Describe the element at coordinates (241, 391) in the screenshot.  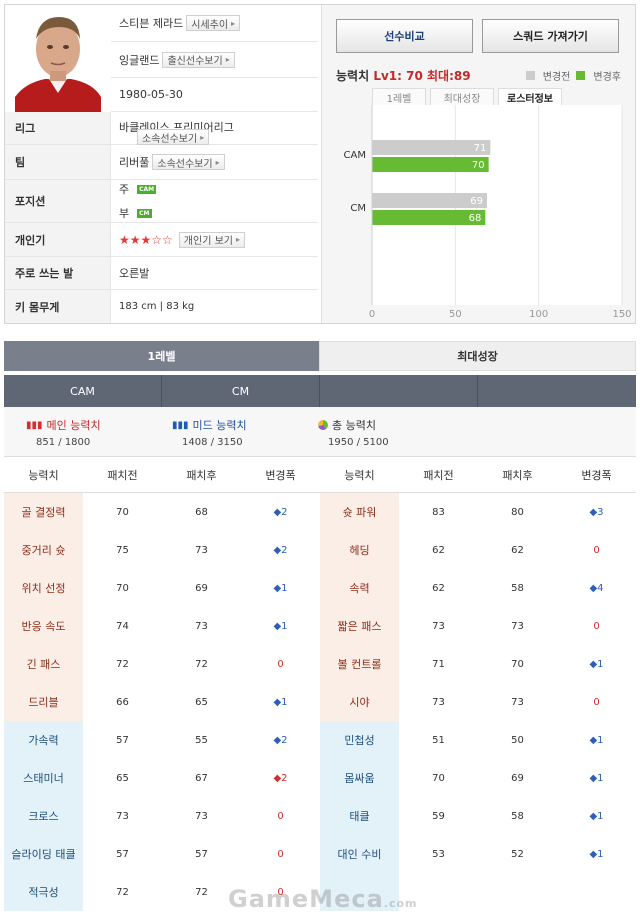
I see `tab-position-cm: CM` at that location.